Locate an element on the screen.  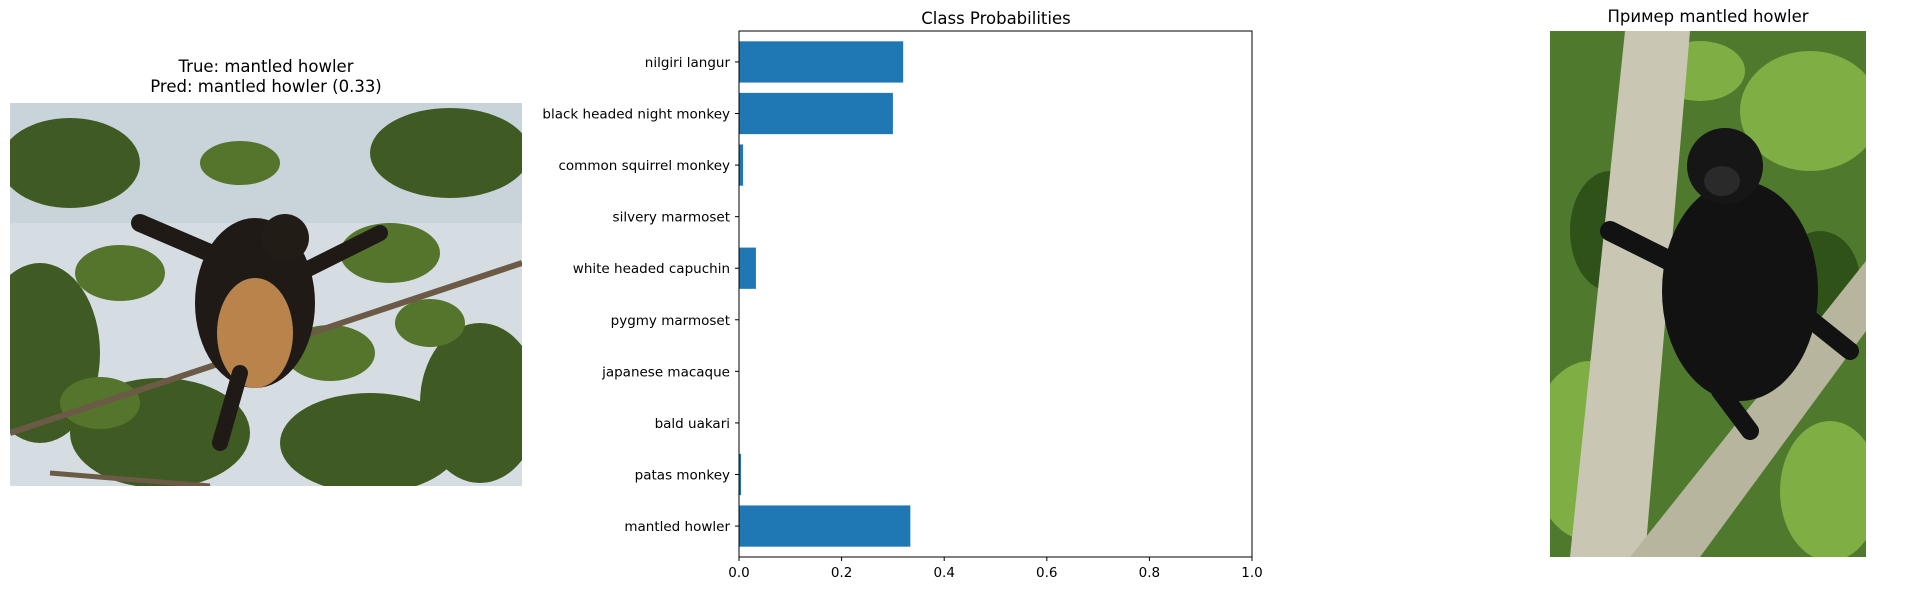
y-tick-label: pygmy marmoset is located at coordinates (670, 321).